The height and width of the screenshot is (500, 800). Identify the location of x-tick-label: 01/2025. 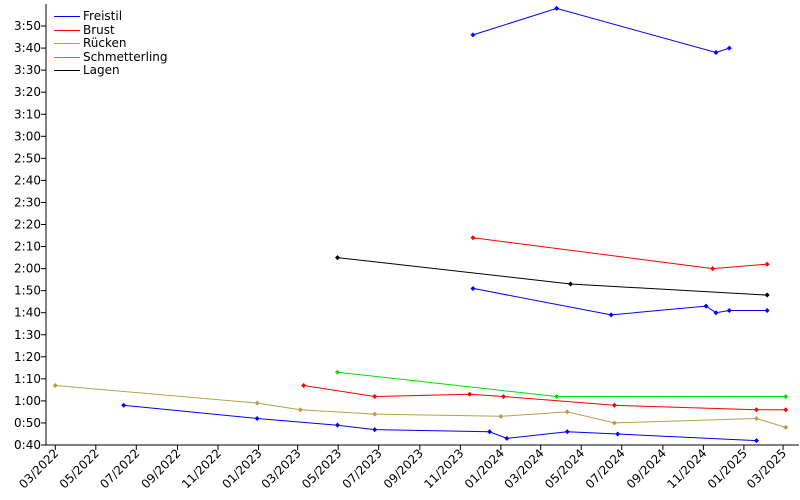
(727, 468).